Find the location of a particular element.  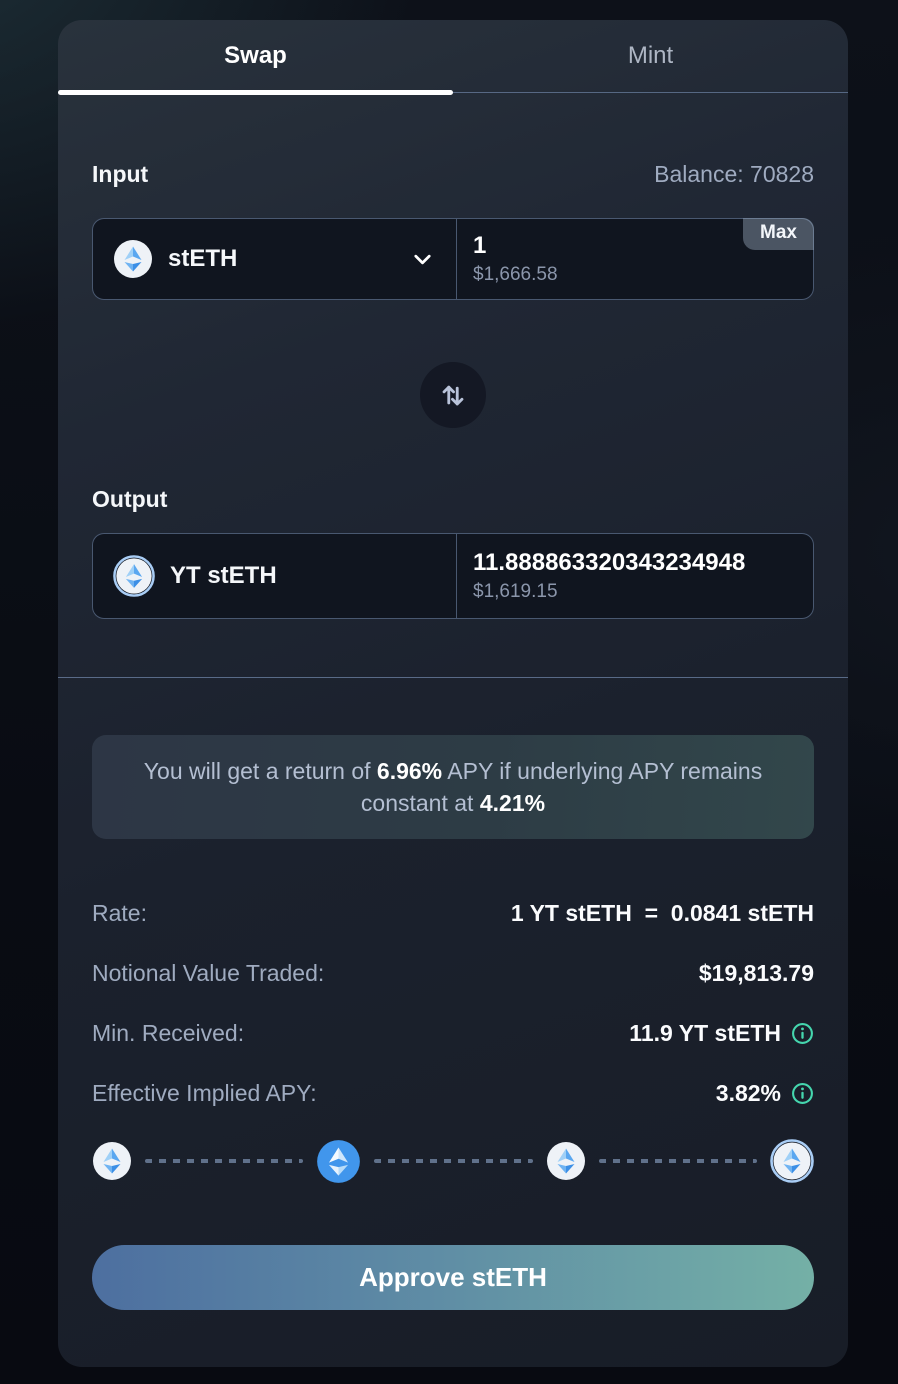

effective-apy-value: 3.82% is located at coordinates (748, 1092).